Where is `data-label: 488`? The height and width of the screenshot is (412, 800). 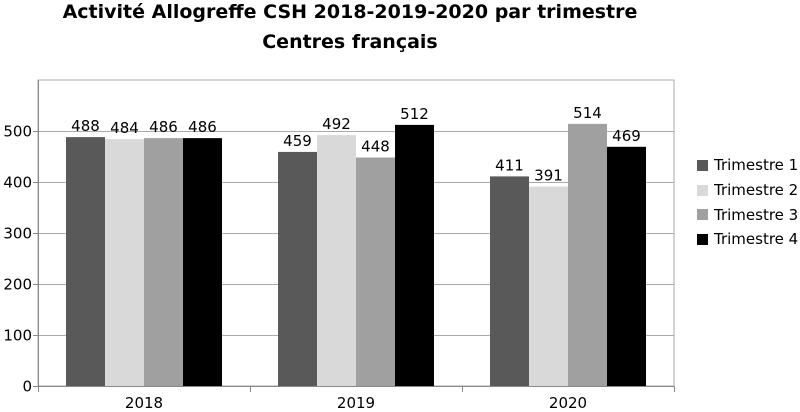 data-label: 488 is located at coordinates (85, 126).